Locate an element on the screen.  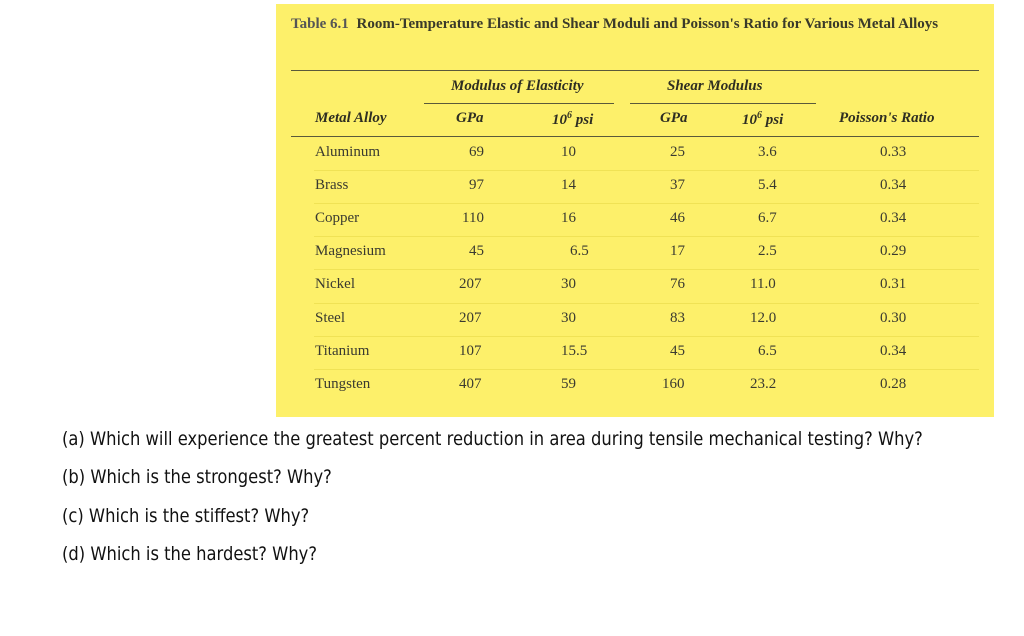
cell-alloy: Titanium is located at coordinates (342, 351).